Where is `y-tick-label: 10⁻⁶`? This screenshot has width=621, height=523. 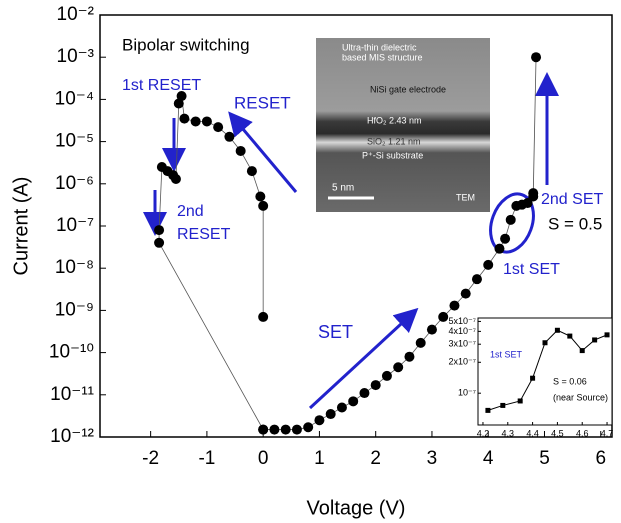
y-tick-label: 10⁻⁶ is located at coordinates (74, 183).